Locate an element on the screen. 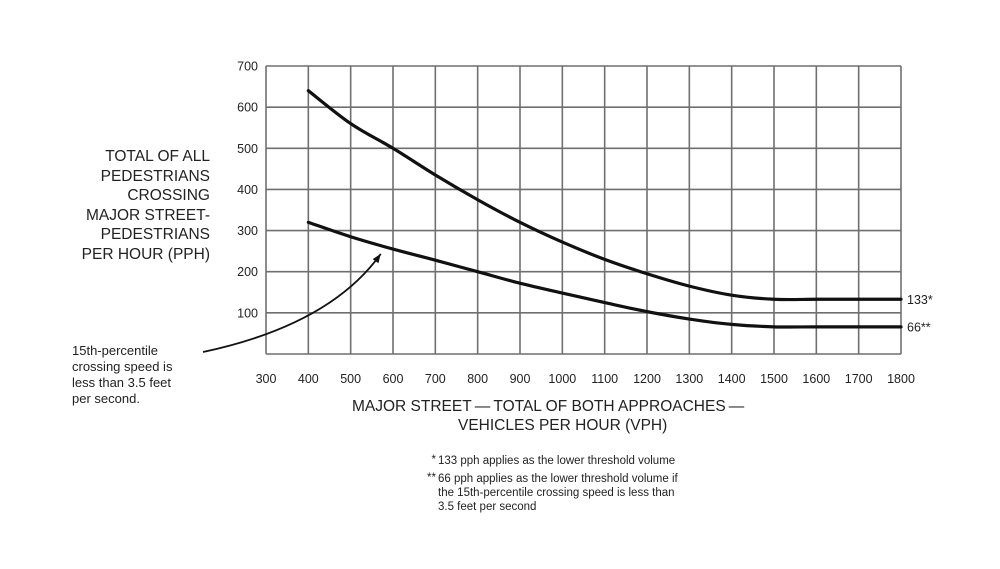 The width and height of the screenshot is (1000, 569). x-tick-label: 500 is located at coordinates (350, 379).